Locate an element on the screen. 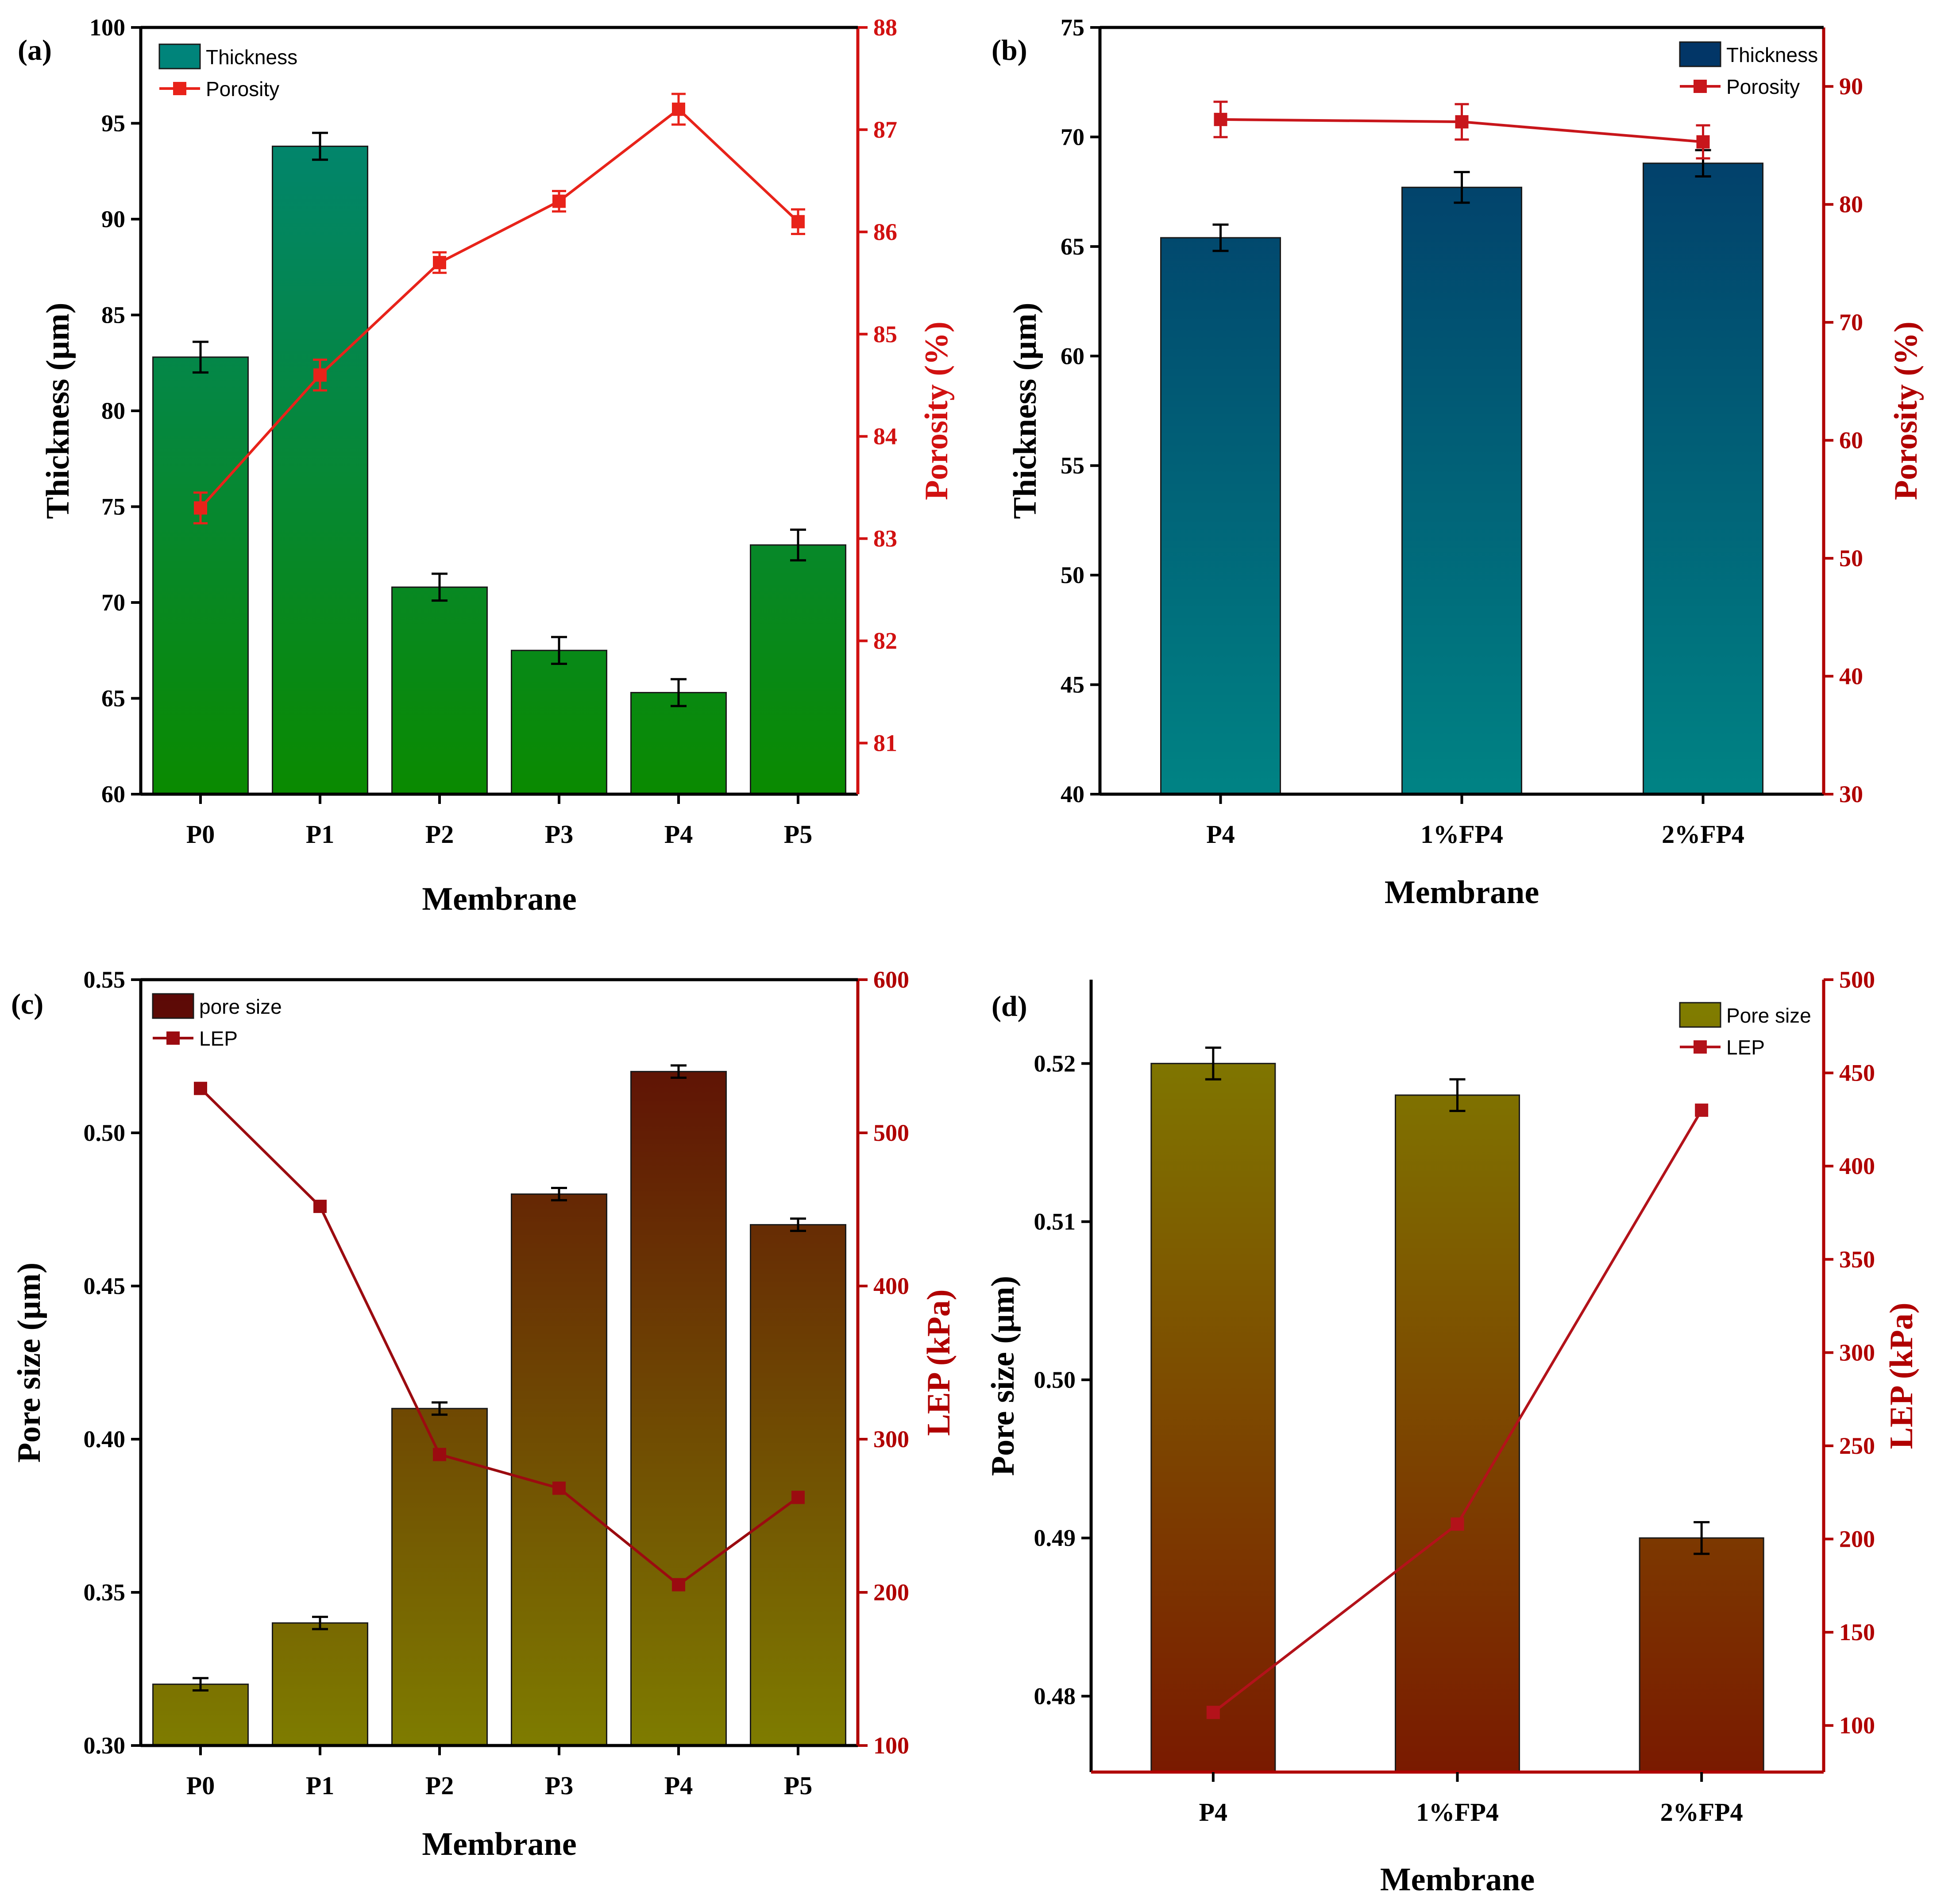 The height and width of the screenshot is (1904, 1933). right-tick-label: 83 is located at coordinates (885, 538).